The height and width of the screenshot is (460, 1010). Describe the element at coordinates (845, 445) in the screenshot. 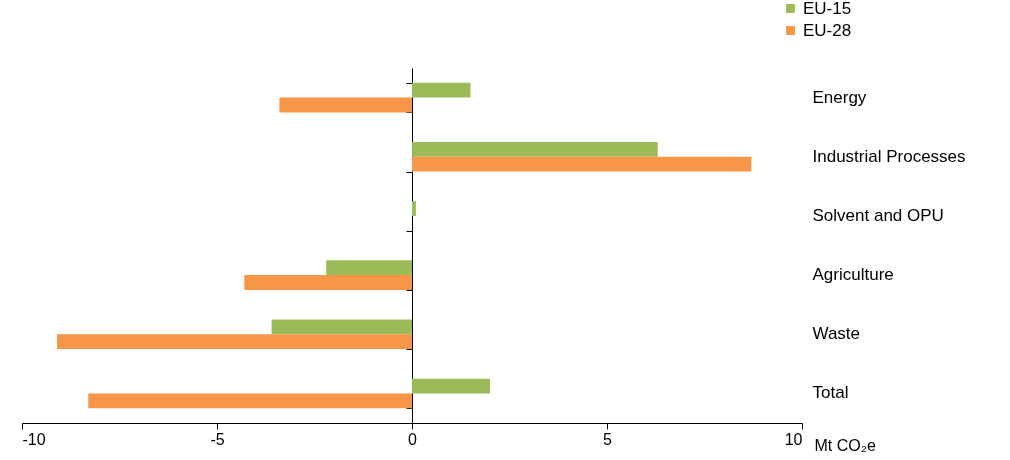

I see `x-axis-title: Mt CO₂e` at that location.